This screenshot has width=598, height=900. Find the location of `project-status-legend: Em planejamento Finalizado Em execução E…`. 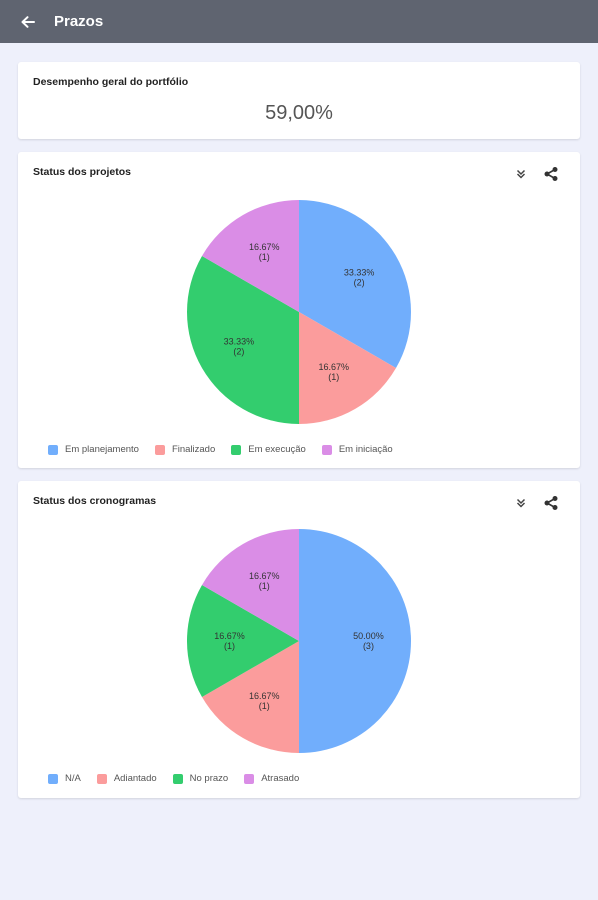

project-status-legend: Em planejamento Finalizado Em execução E… is located at coordinates (228, 449).